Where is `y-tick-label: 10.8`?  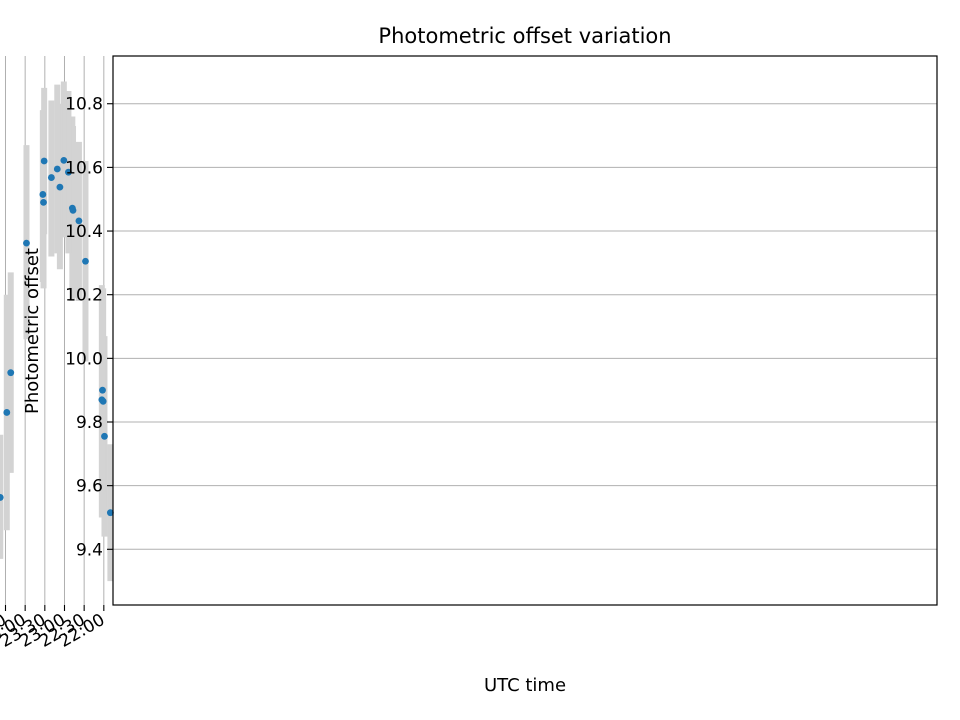
y-tick-label: 10.8 is located at coordinates (84, 105).